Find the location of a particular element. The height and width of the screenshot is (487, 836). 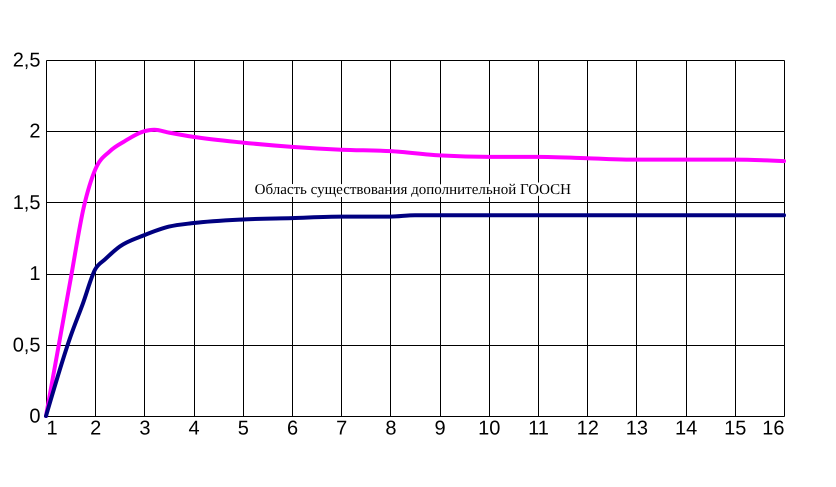

x-tick-label: 6 is located at coordinates (292, 429).